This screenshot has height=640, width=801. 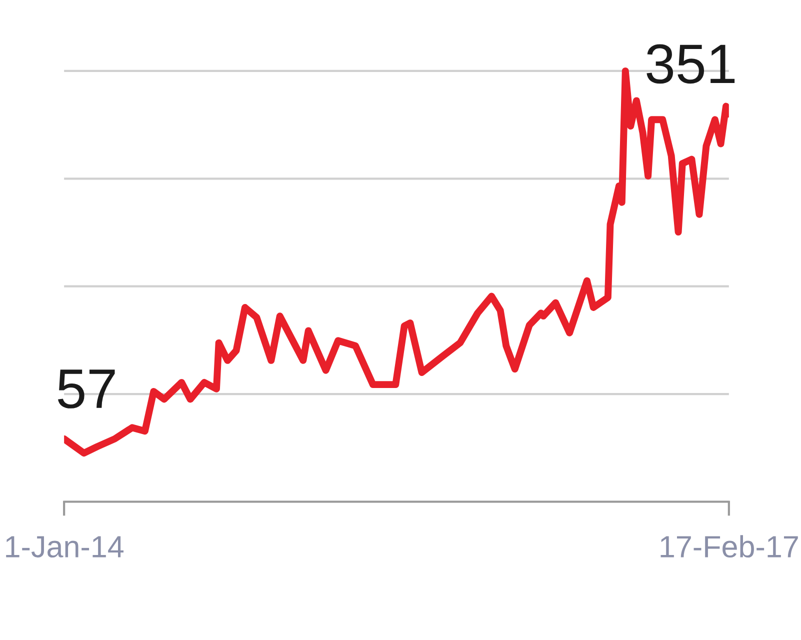 I want to click on x-tick-label: 17-Feb-17, so click(x=729, y=546).